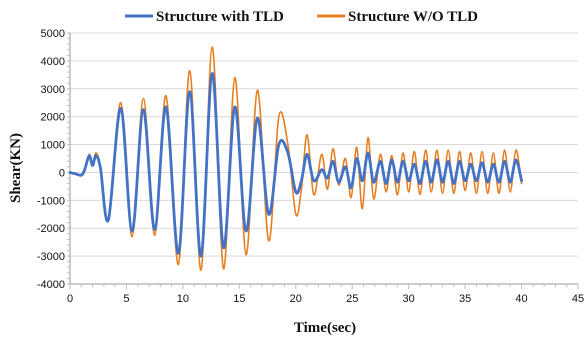  Describe the element at coordinates (53, 90) in the screenshot. I see `y-tick-label: 3000` at that location.